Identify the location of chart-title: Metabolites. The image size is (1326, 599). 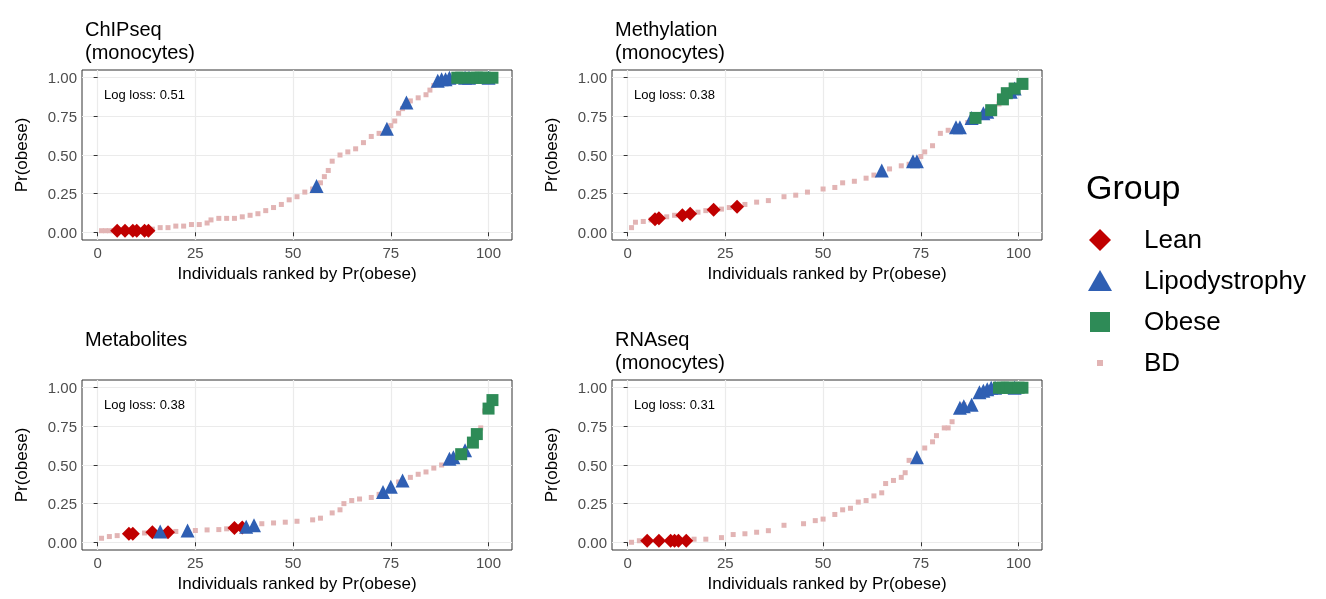
(136, 338).